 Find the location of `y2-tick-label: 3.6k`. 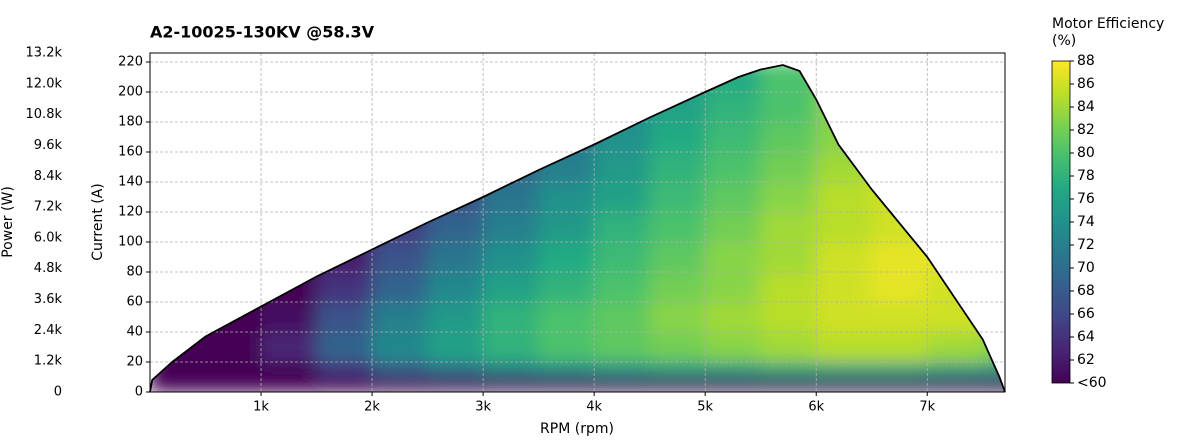

y2-tick-label: 3.6k is located at coordinates (48, 299).